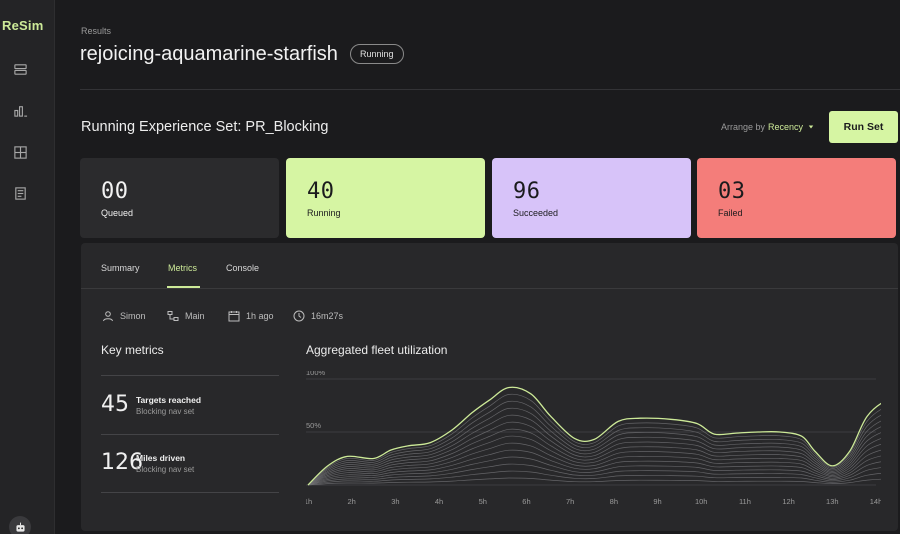 The image size is (900, 534). Describe the element at coordinates (179, 198) in the screenshot. I see `stat-card-queued: 00 Queued` at that location.